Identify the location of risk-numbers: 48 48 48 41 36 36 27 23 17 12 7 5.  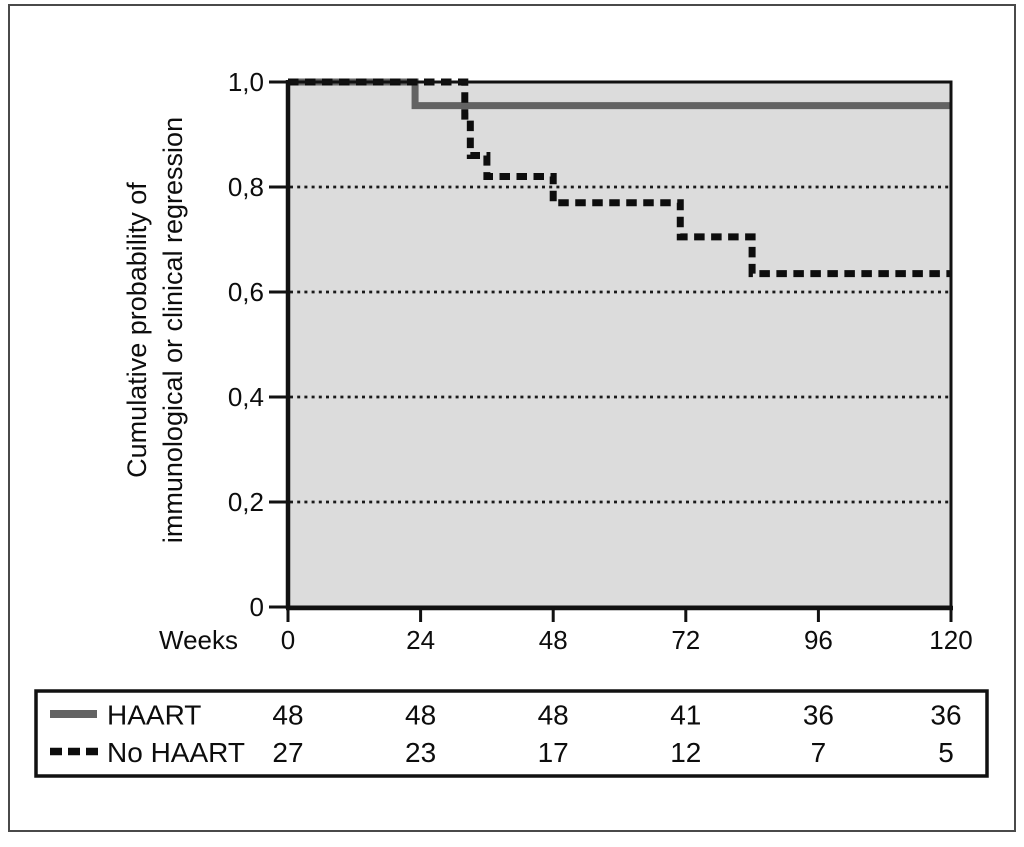
(616, 734).